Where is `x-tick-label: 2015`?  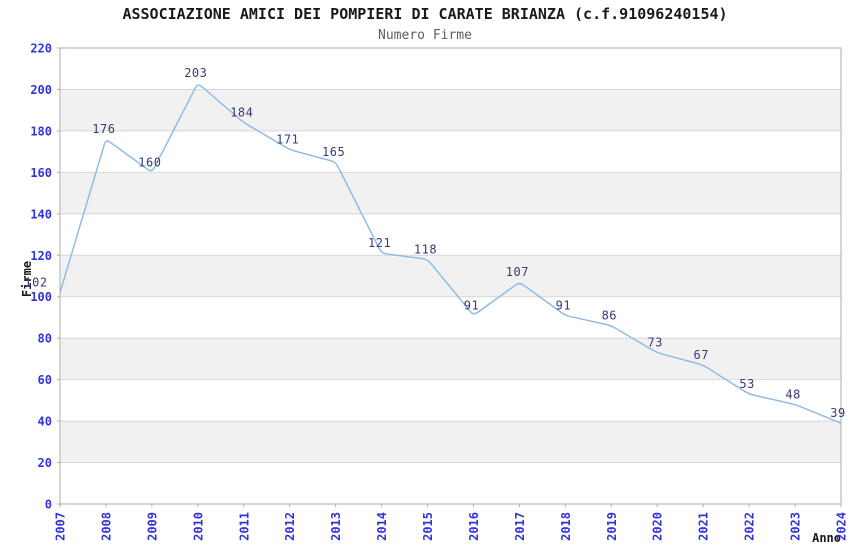
x-tick-label: 2015 is located at coordinates (428, 526).